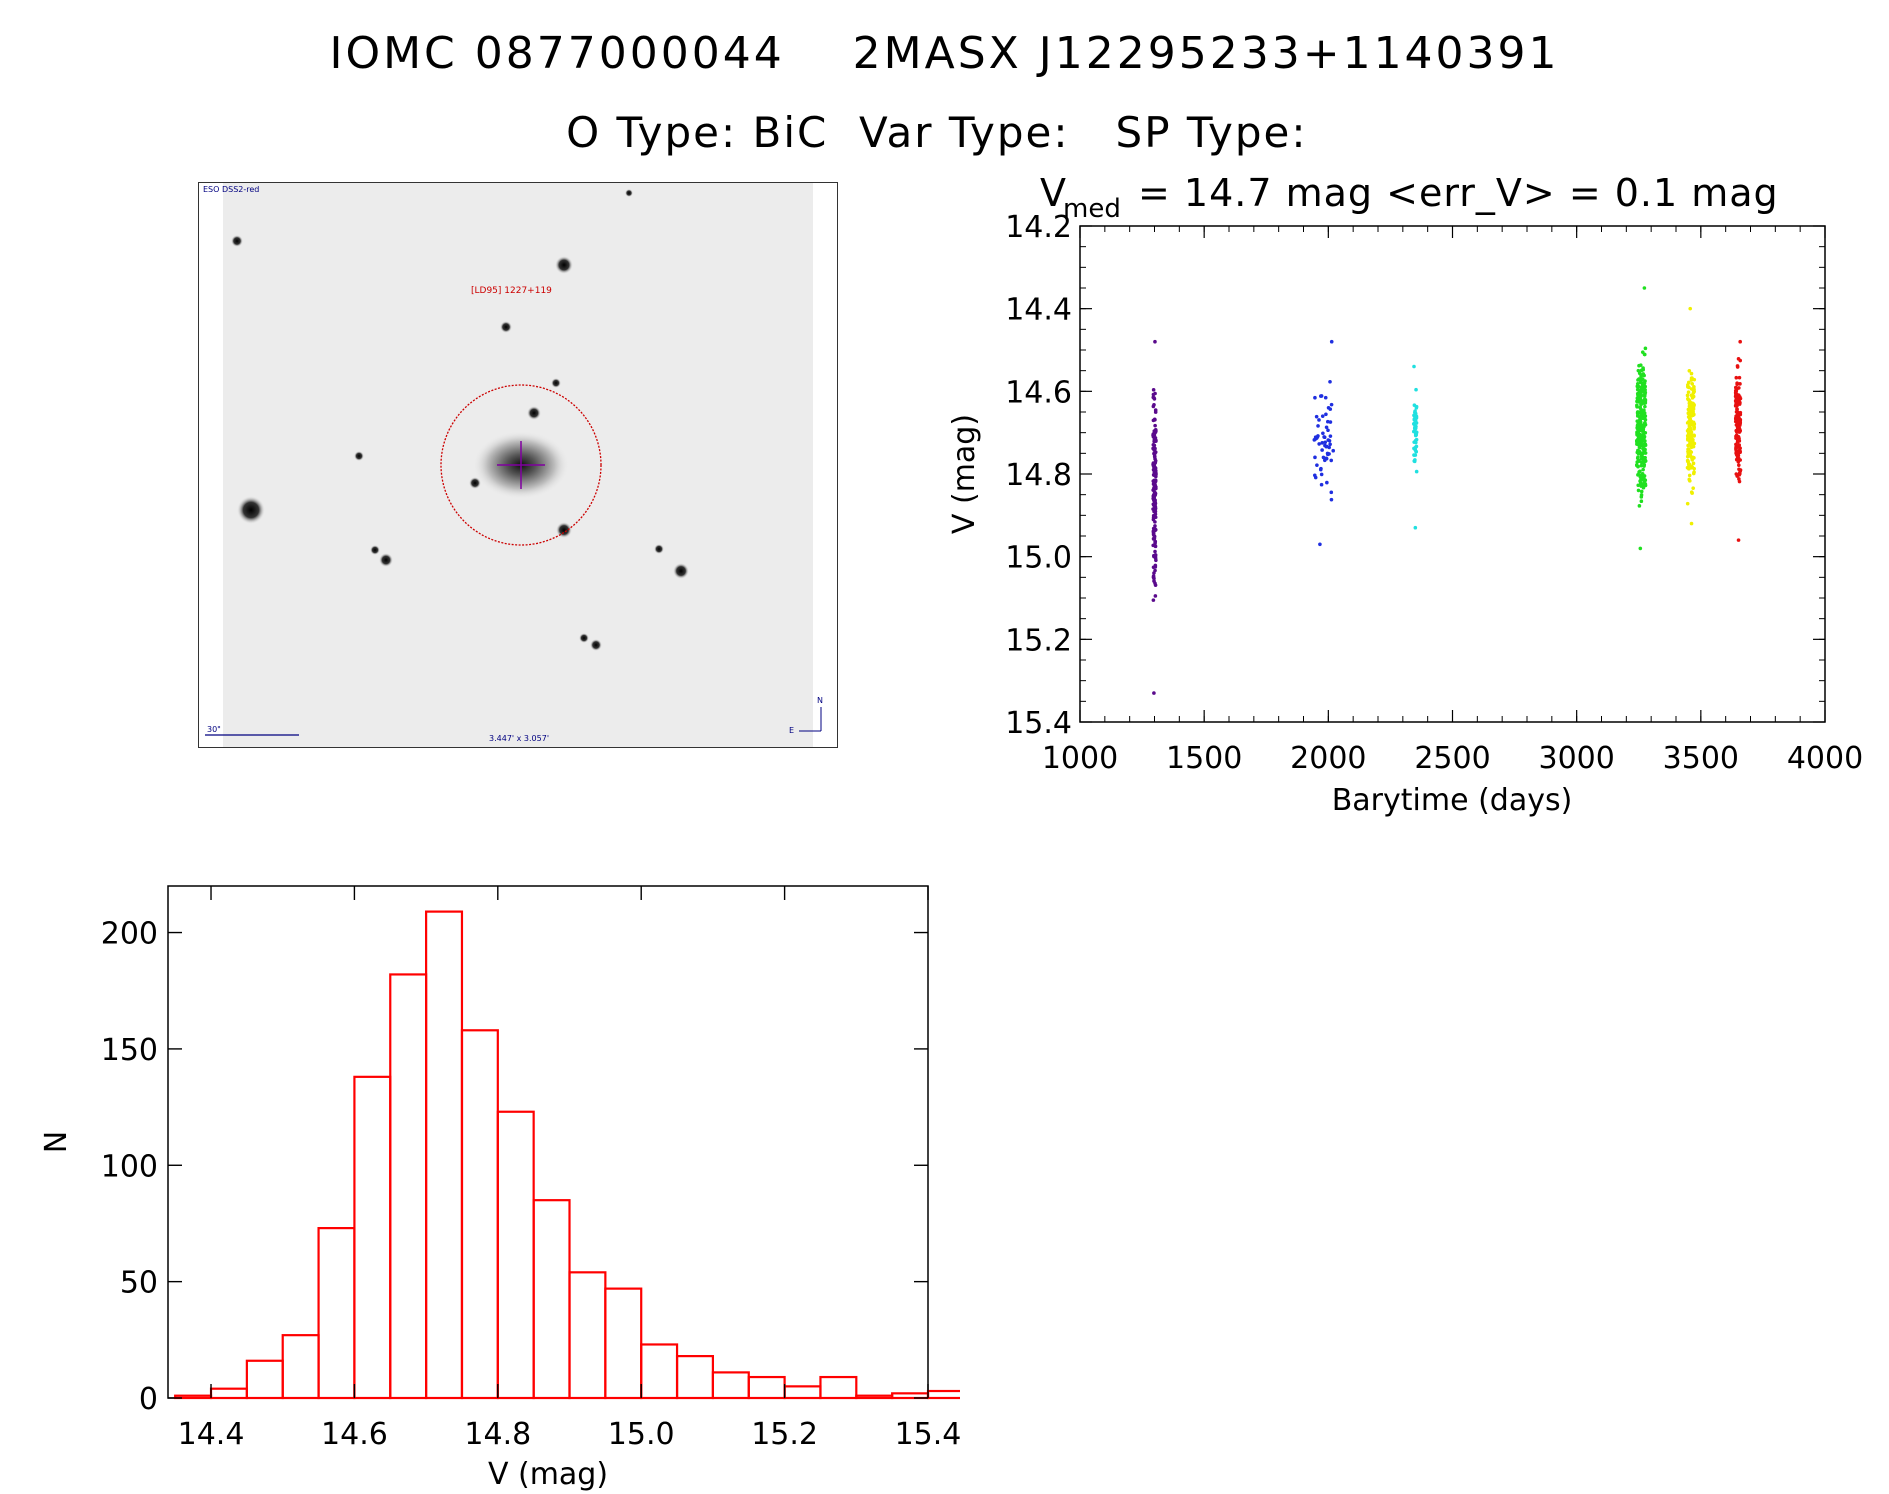  What do you see at coordinates (214, 729) in the screenshot?
I see `scale-label: 30"` at bounding box center [214, 729].